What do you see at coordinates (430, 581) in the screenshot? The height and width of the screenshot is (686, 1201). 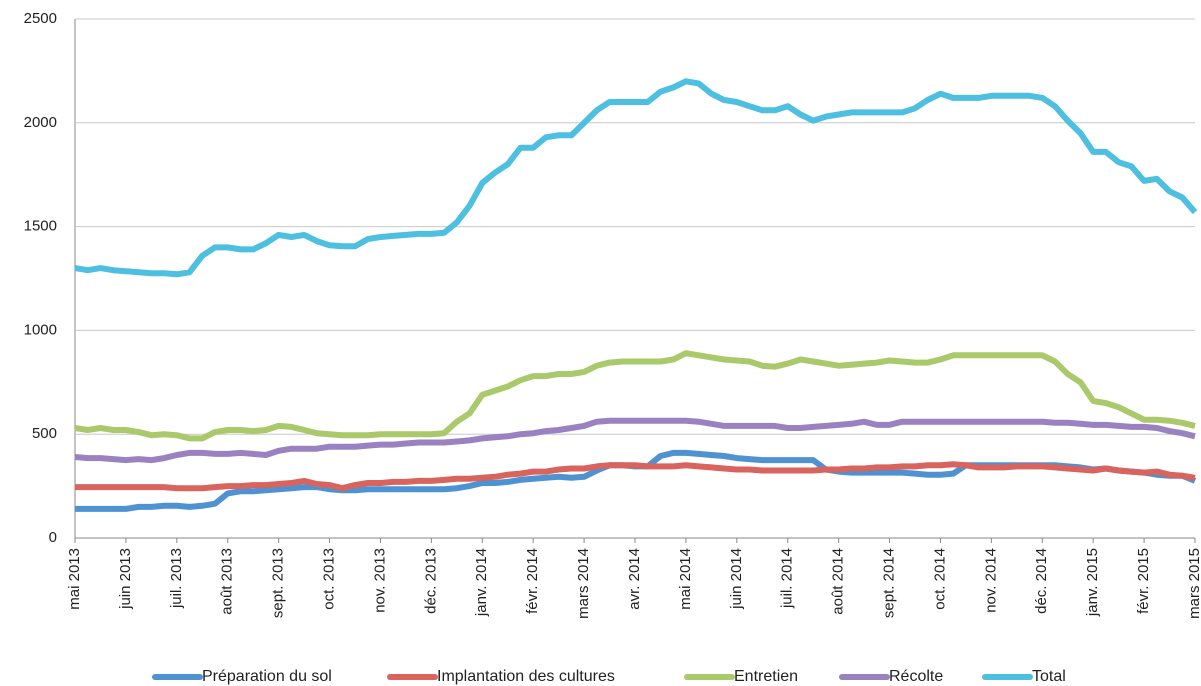 I see `x-tick-label: déc. 2013` at bounding box center [430, 581].